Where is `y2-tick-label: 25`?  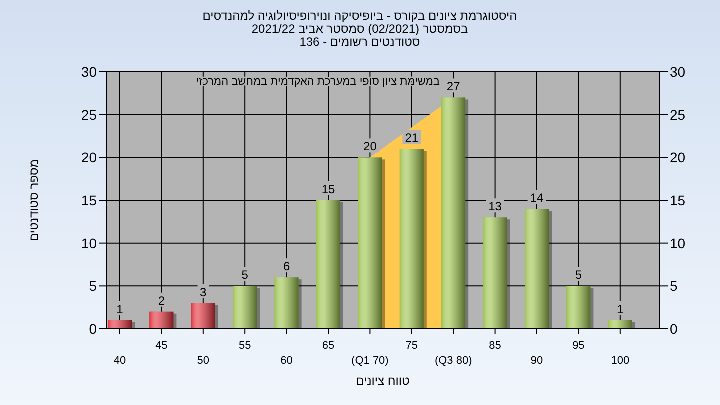 y2-tick-label: 25 is located at coordinates (678, 114).